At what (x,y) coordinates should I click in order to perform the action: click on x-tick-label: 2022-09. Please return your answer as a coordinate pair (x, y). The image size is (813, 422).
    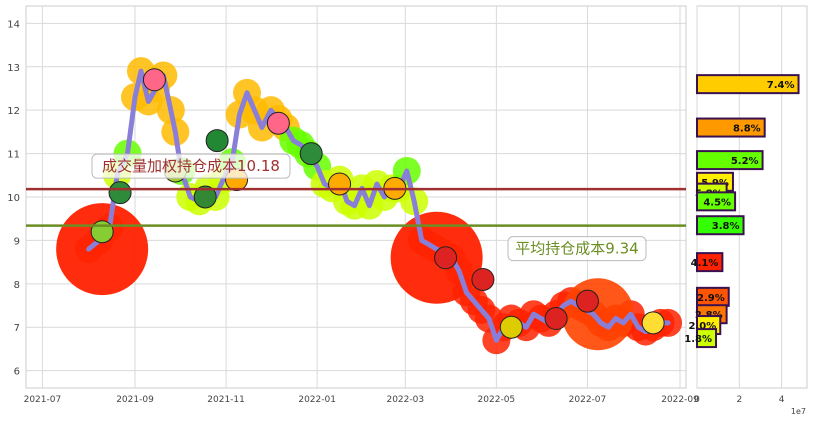
    Looking at the image, I should click on (680, 400).